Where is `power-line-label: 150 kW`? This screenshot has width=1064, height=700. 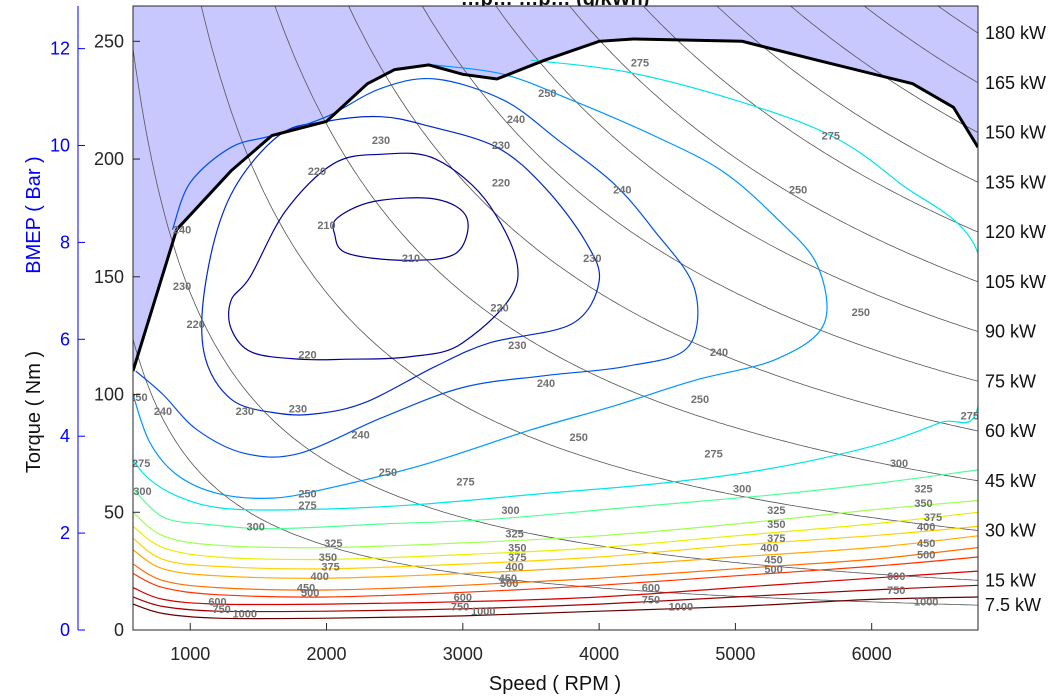 power-line-label: 150 kW is located at coordinates (1015, 133).